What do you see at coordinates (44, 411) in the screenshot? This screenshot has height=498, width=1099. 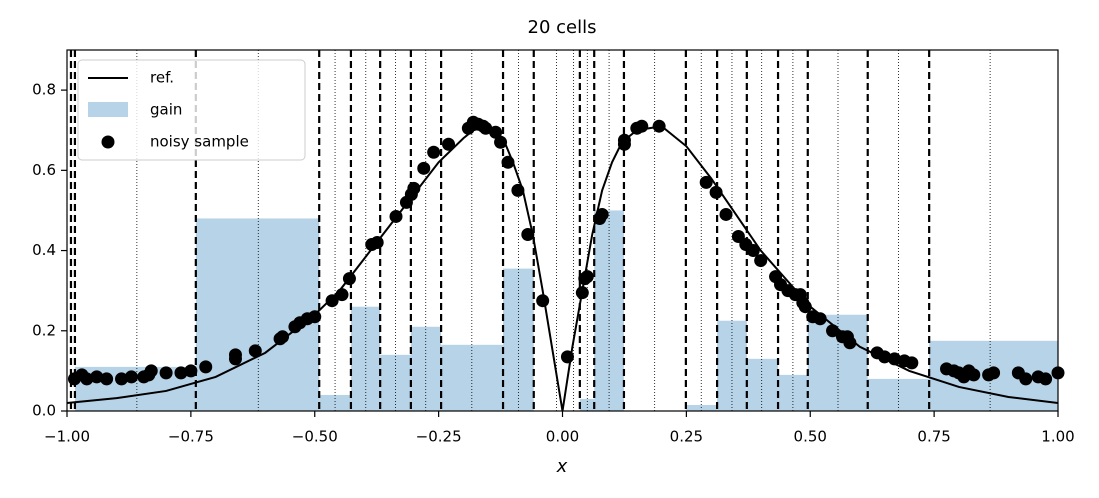 I see `y-tick-label: 0.0` at bounding box center [44, 411].